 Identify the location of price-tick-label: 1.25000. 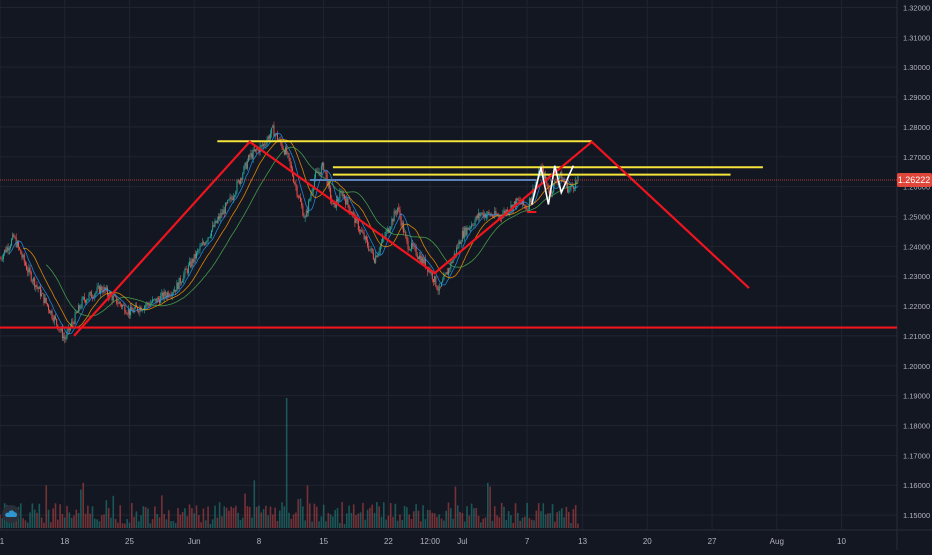
(916, 216).